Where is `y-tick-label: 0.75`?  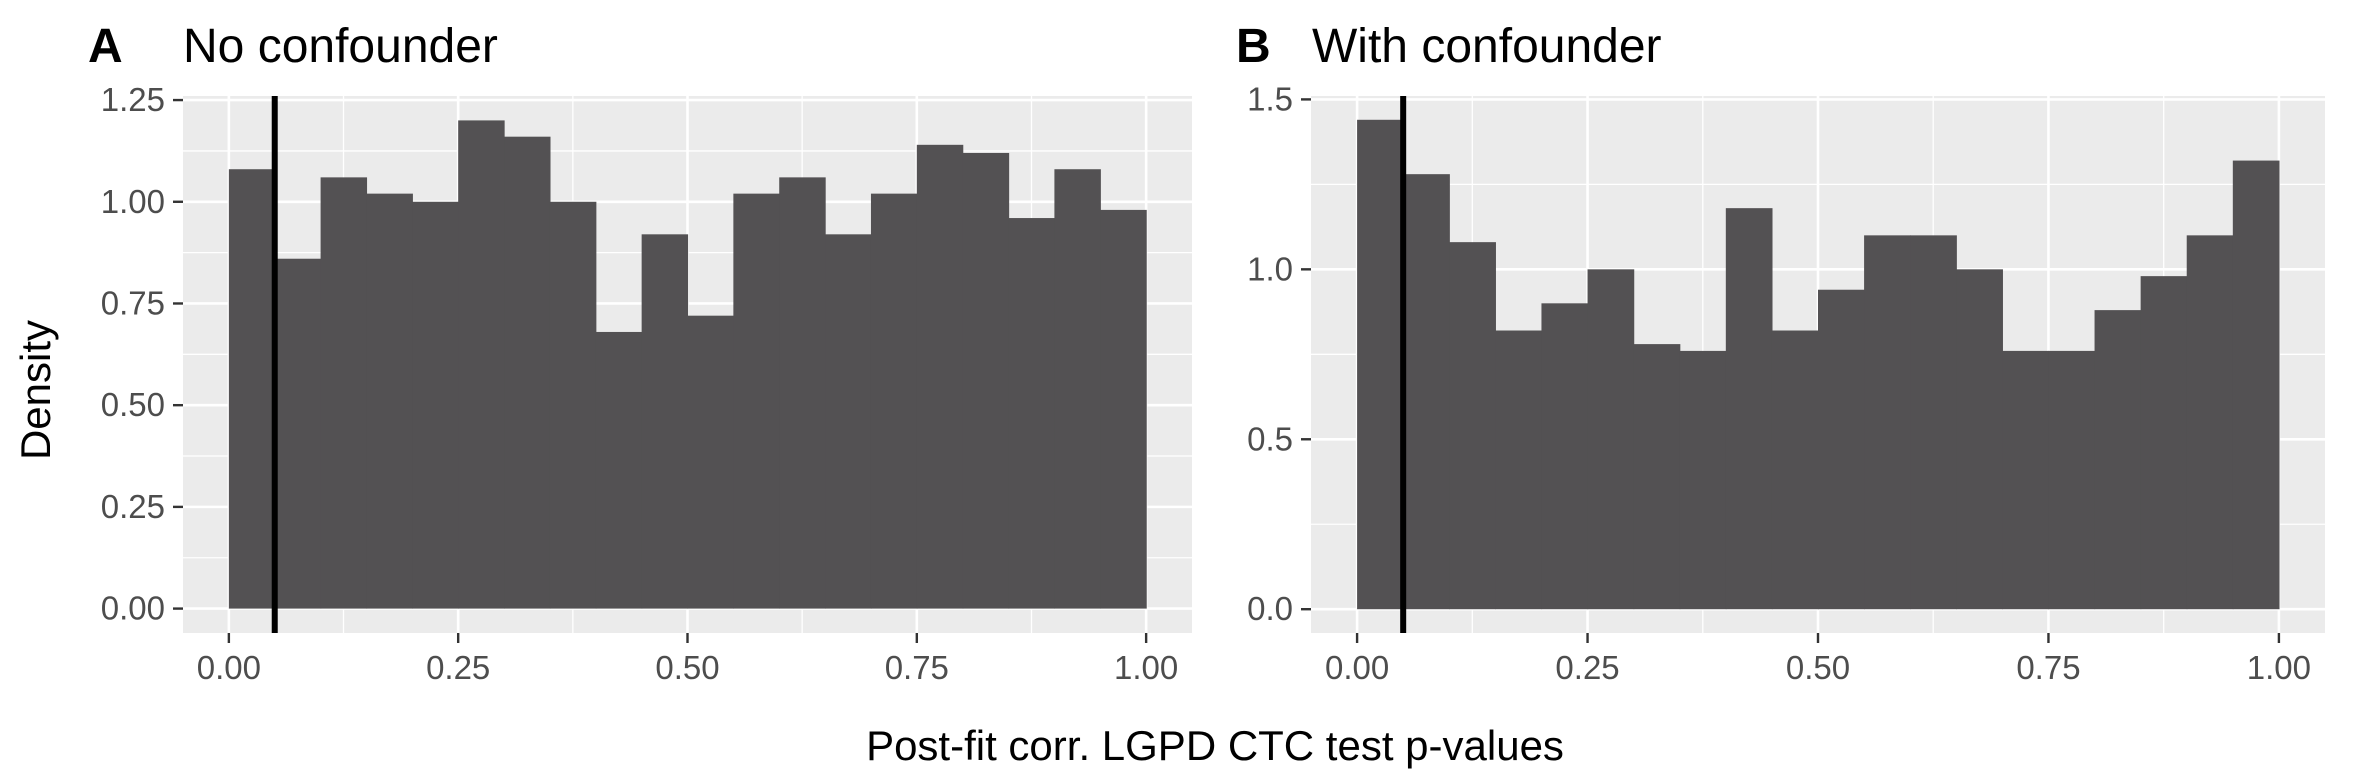
y-tick-label: 0.75 is located at coordinates (133, 302).